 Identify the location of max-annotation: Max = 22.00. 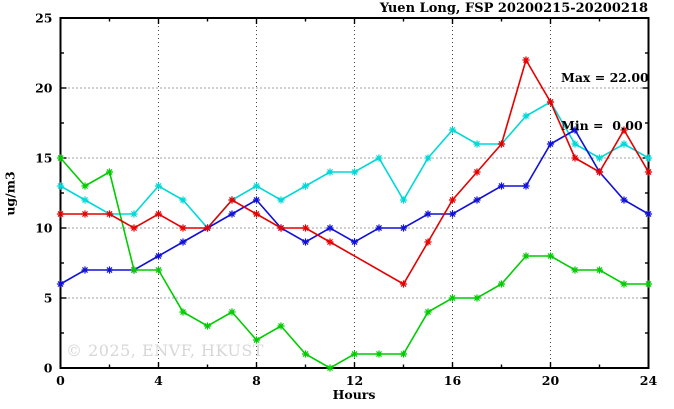
(605, 77).